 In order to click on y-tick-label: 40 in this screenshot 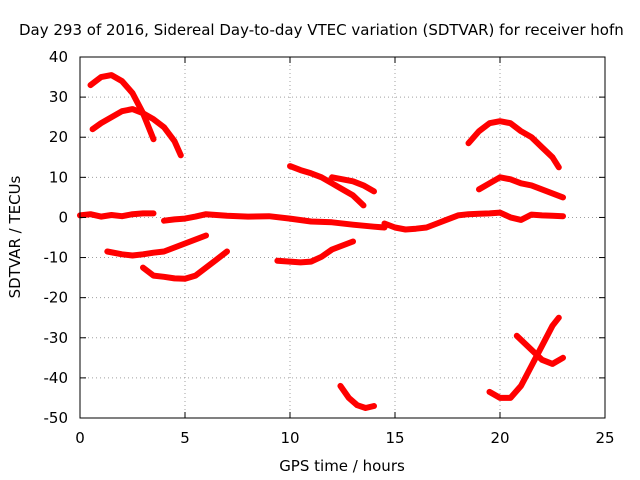, I will do `click(58, 57)`.